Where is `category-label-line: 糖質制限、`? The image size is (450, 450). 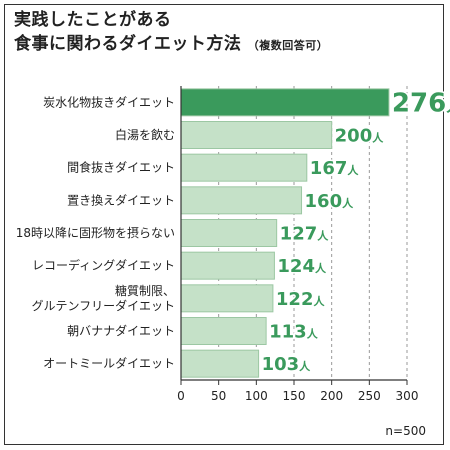 category-label-line: 糖質制限、 is located at coordinates (145, 290).